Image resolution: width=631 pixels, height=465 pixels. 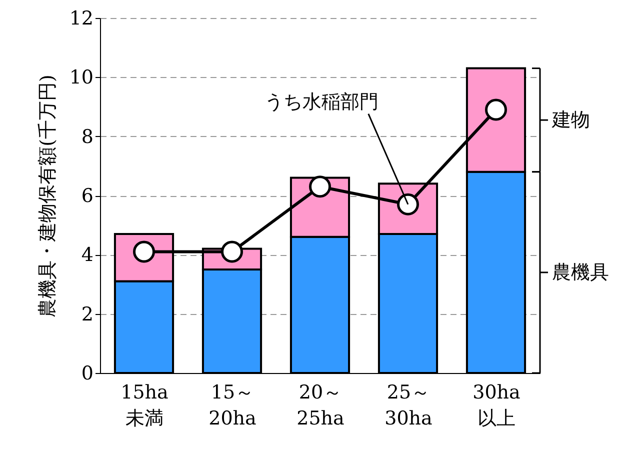 I want to click on x-tick-label: 20～ 25ha, so click(x=320, y=406).